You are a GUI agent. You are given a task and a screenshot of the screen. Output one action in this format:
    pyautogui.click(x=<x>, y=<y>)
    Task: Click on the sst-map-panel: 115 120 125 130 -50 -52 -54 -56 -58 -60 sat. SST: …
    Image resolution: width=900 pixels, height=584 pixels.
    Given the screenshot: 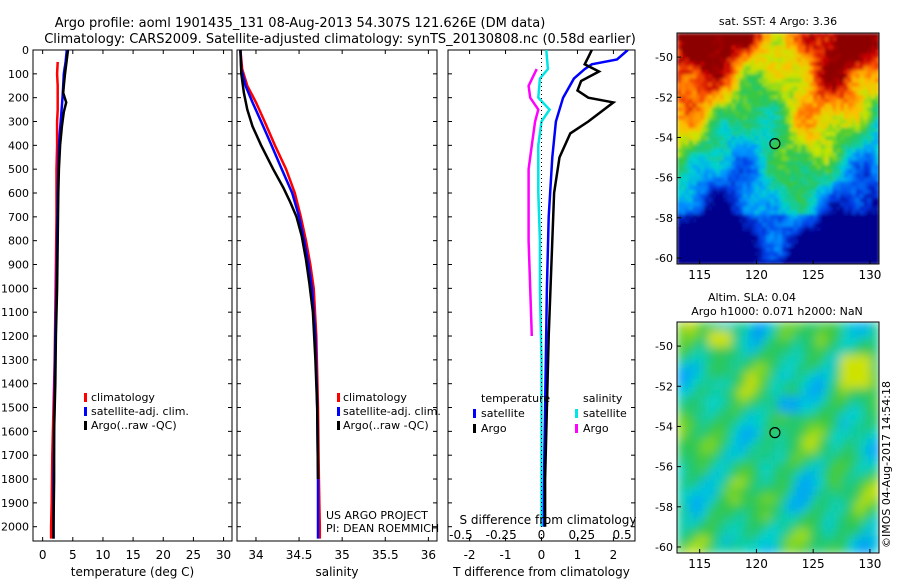 What is the action you would take?
    pyautogui.click(x=768, y=148)
    